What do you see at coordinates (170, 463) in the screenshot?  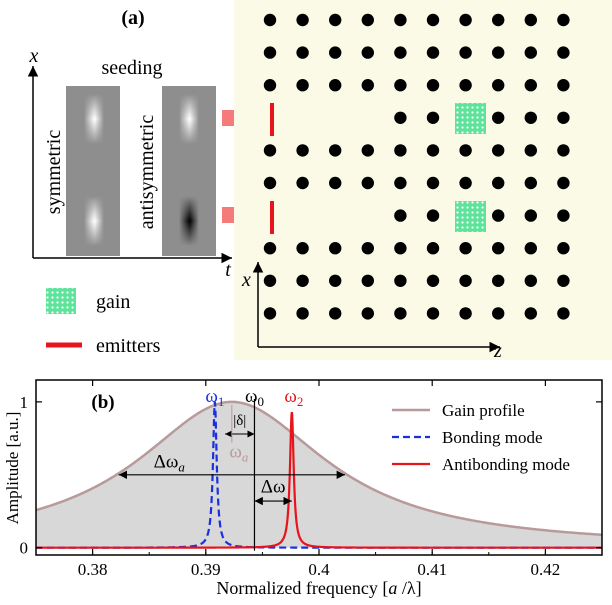 I see `delta-omega-a-label: Δωa` at bounding box center [170, 463].